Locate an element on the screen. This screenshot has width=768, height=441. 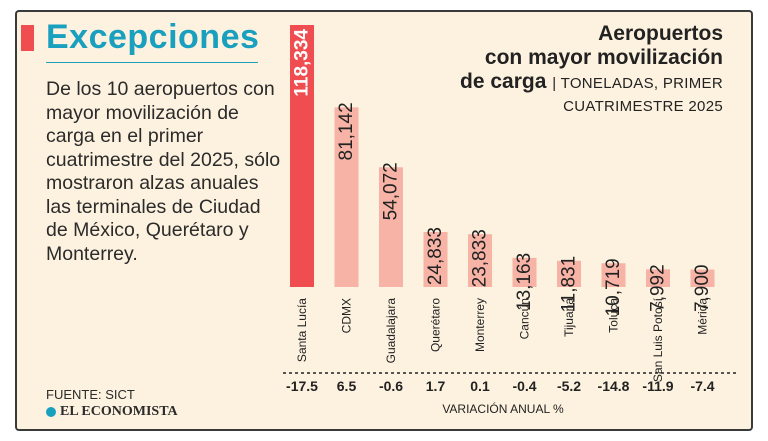
variation-value-8: -11.9 is located at coordinates (657, 386).